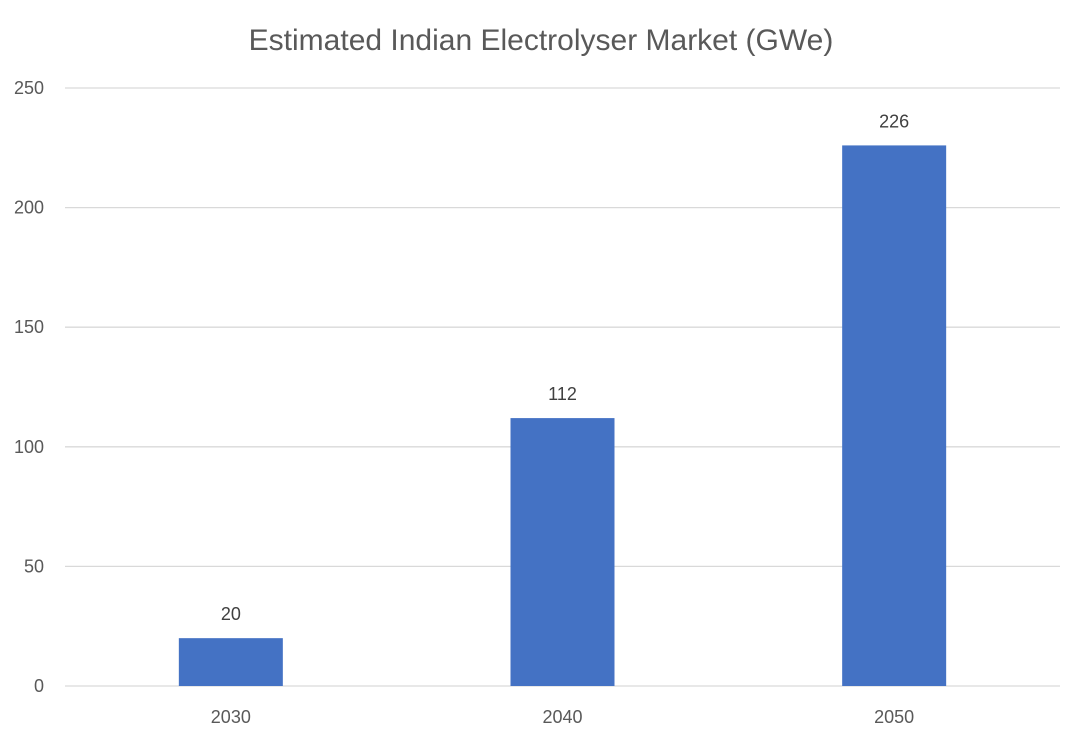 Image resolution: width=1083 pixels, height=732 pixels. What do you see at coordinates (39, 686) in the screenshot?
I see `y-tick-label: 0` at bounding box center [39, 686].